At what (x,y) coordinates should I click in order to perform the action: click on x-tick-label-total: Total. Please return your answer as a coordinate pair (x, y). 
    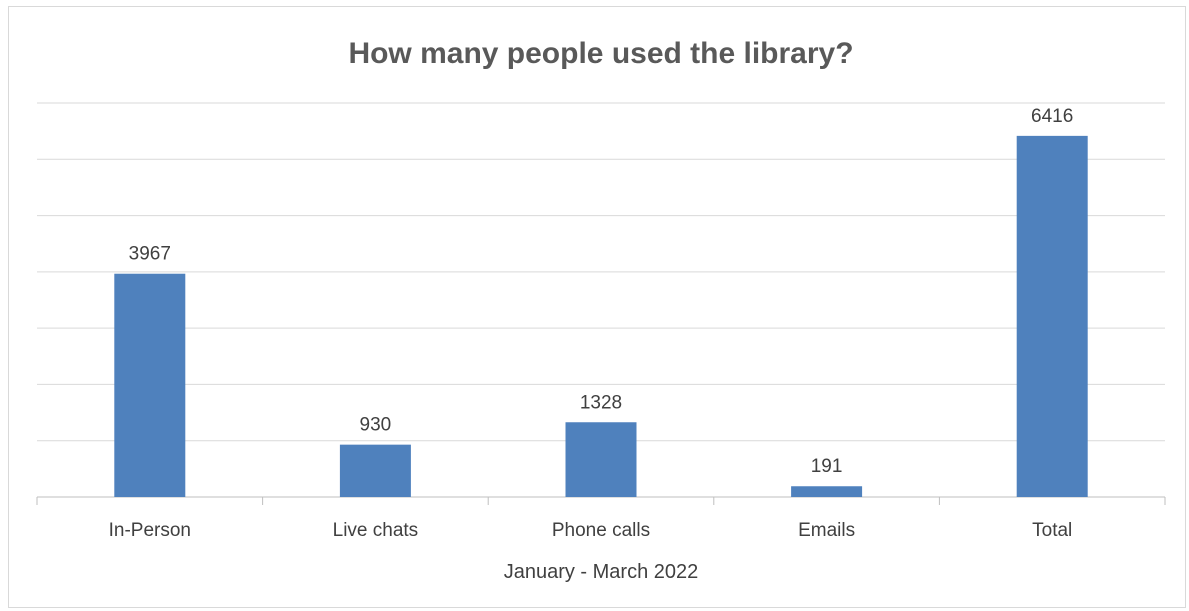
    Looking at the image, I should click on (1052, 530).